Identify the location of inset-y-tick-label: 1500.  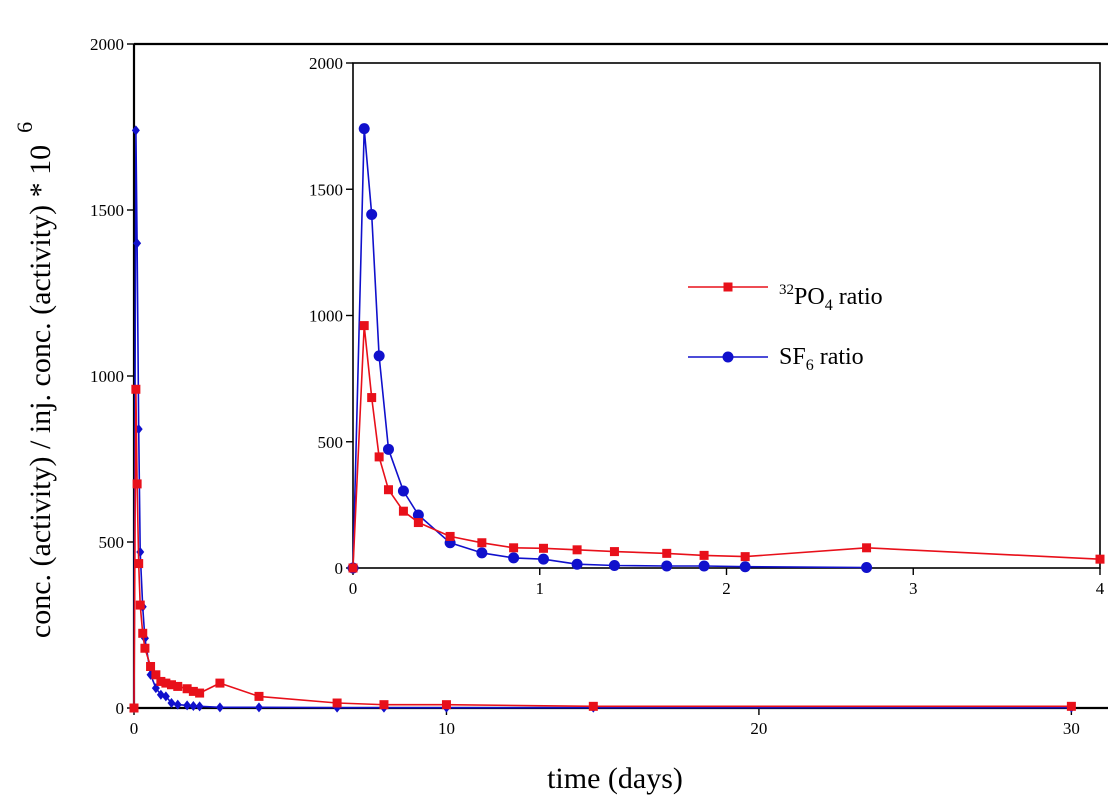
(326, 189).